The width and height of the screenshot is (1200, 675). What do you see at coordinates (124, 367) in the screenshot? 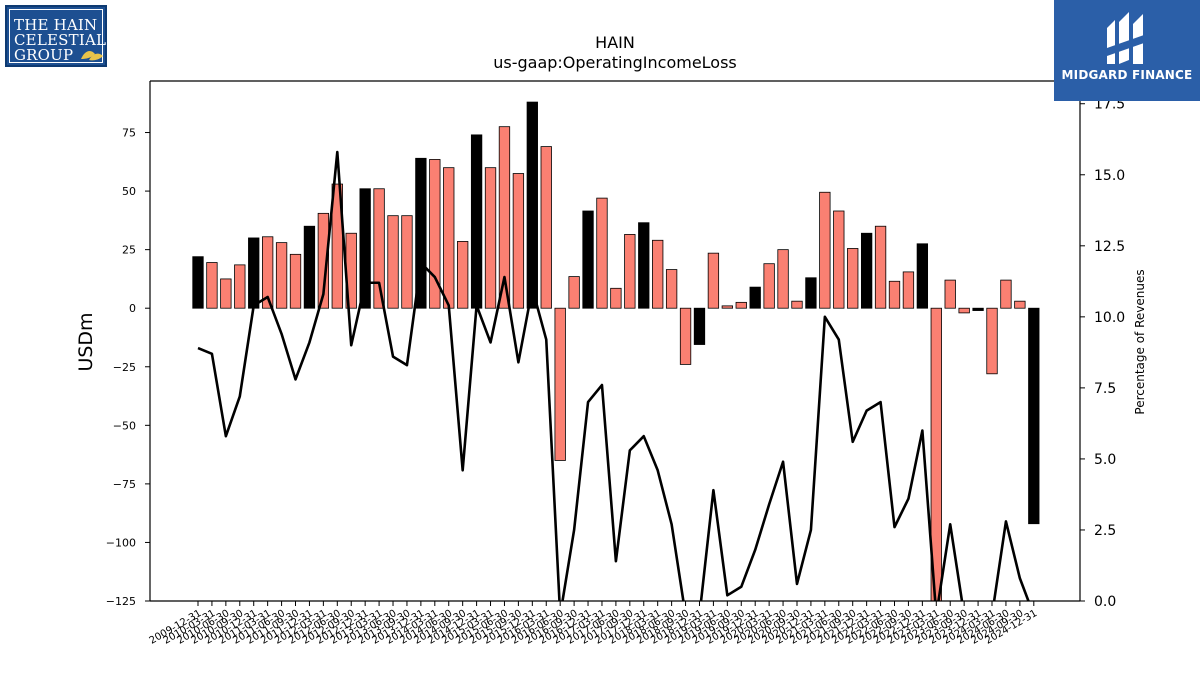
I see `y-tick-label: −25` at bounding box center [124, 367].